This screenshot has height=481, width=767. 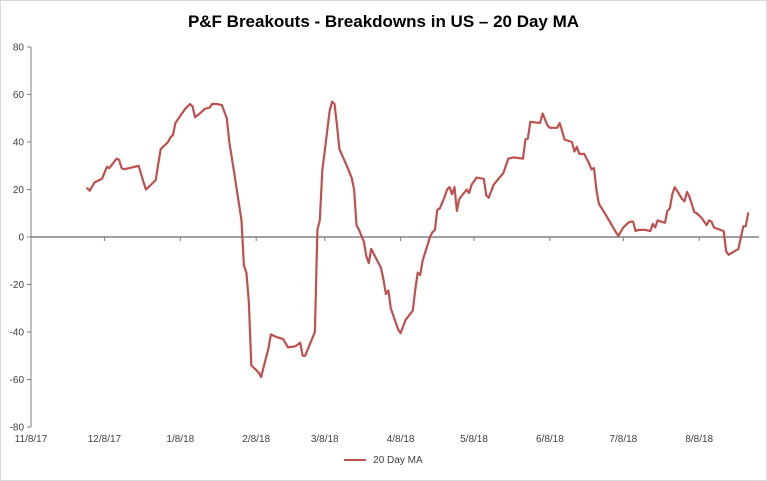 What do you see at coordinates (401, 439) in the screenshot?
I see `x-tick-label: 4/8/18` at bounding box center [401, 439].